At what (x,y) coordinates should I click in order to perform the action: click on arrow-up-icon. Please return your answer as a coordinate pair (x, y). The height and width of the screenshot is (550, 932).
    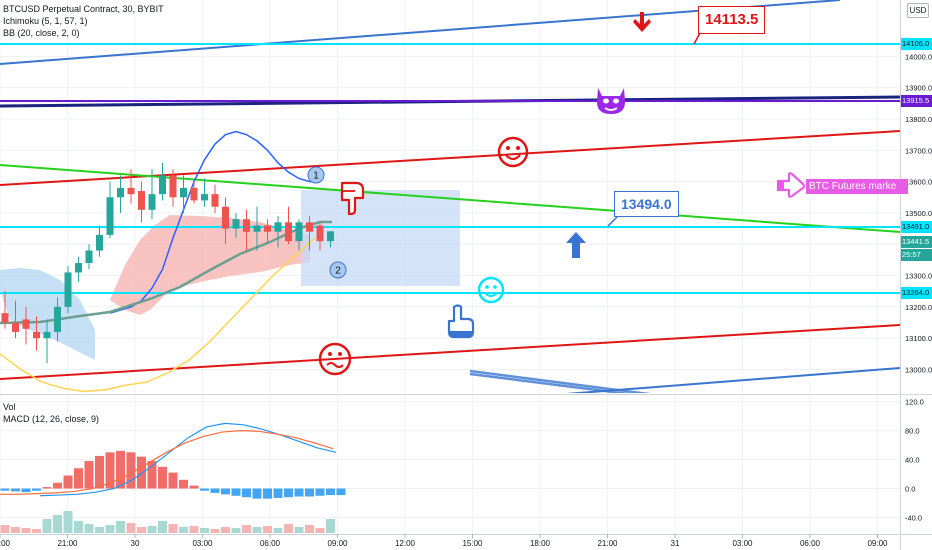
    Looking at the image, I should click on (576, 245).